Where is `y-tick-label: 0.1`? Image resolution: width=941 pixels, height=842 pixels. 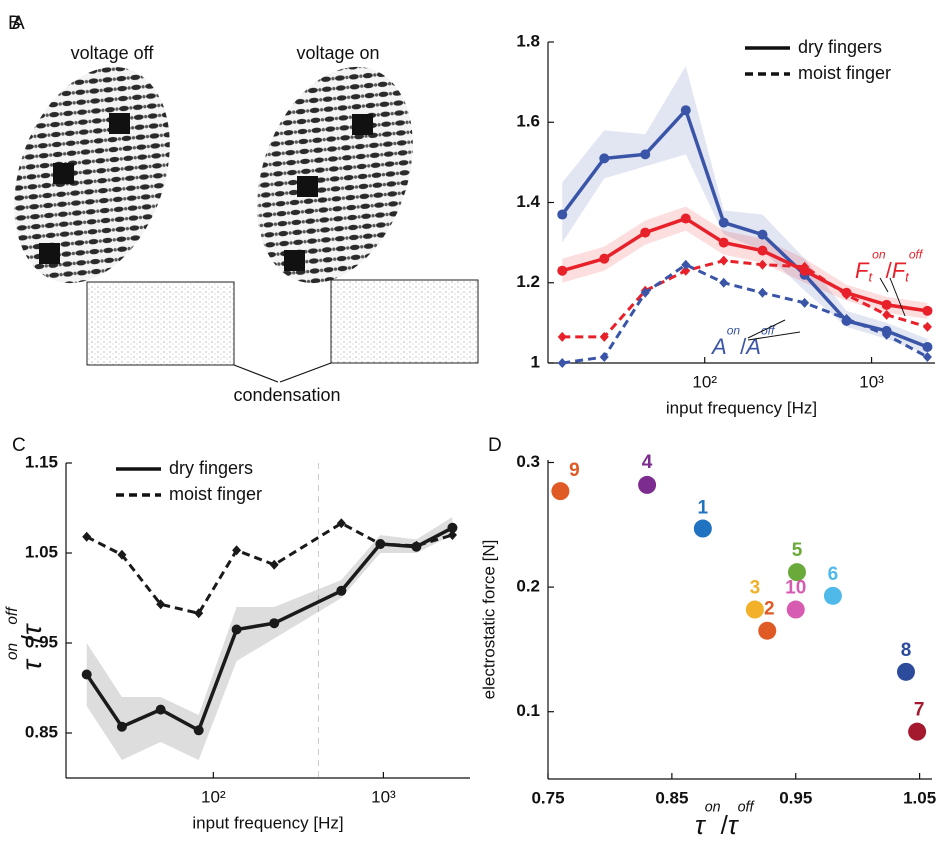
y-tick-label: 0.1 is located at coordinates (528, 710).